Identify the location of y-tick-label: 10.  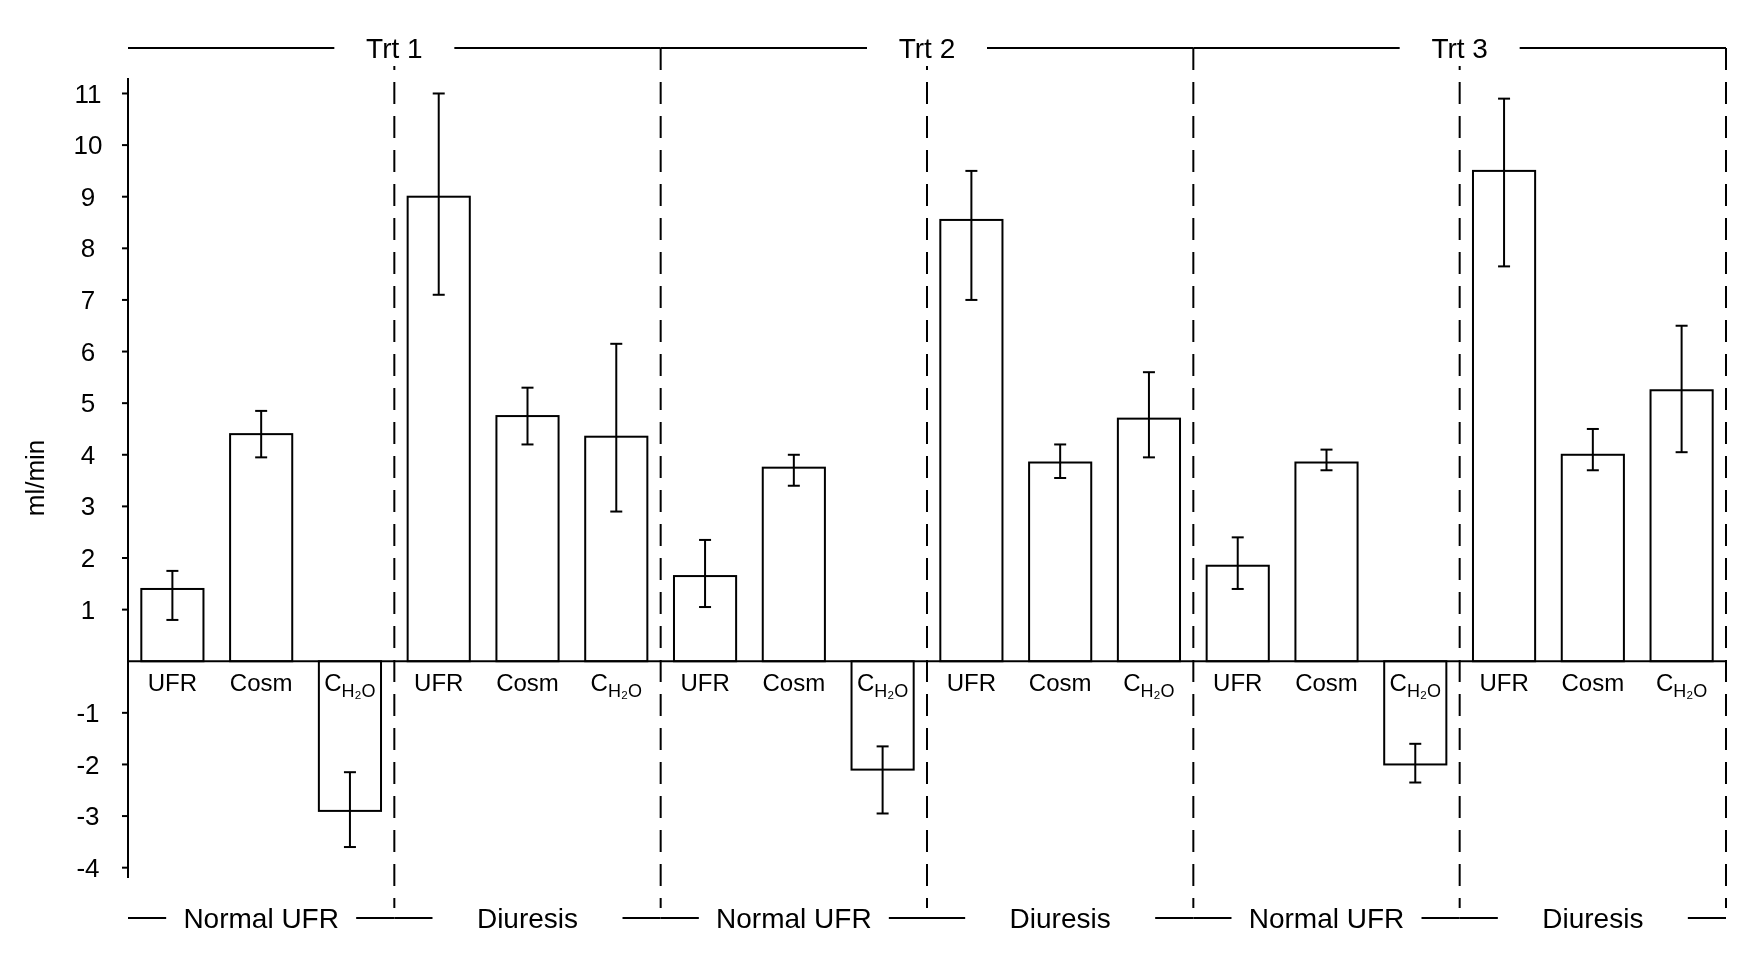
(88, 145).